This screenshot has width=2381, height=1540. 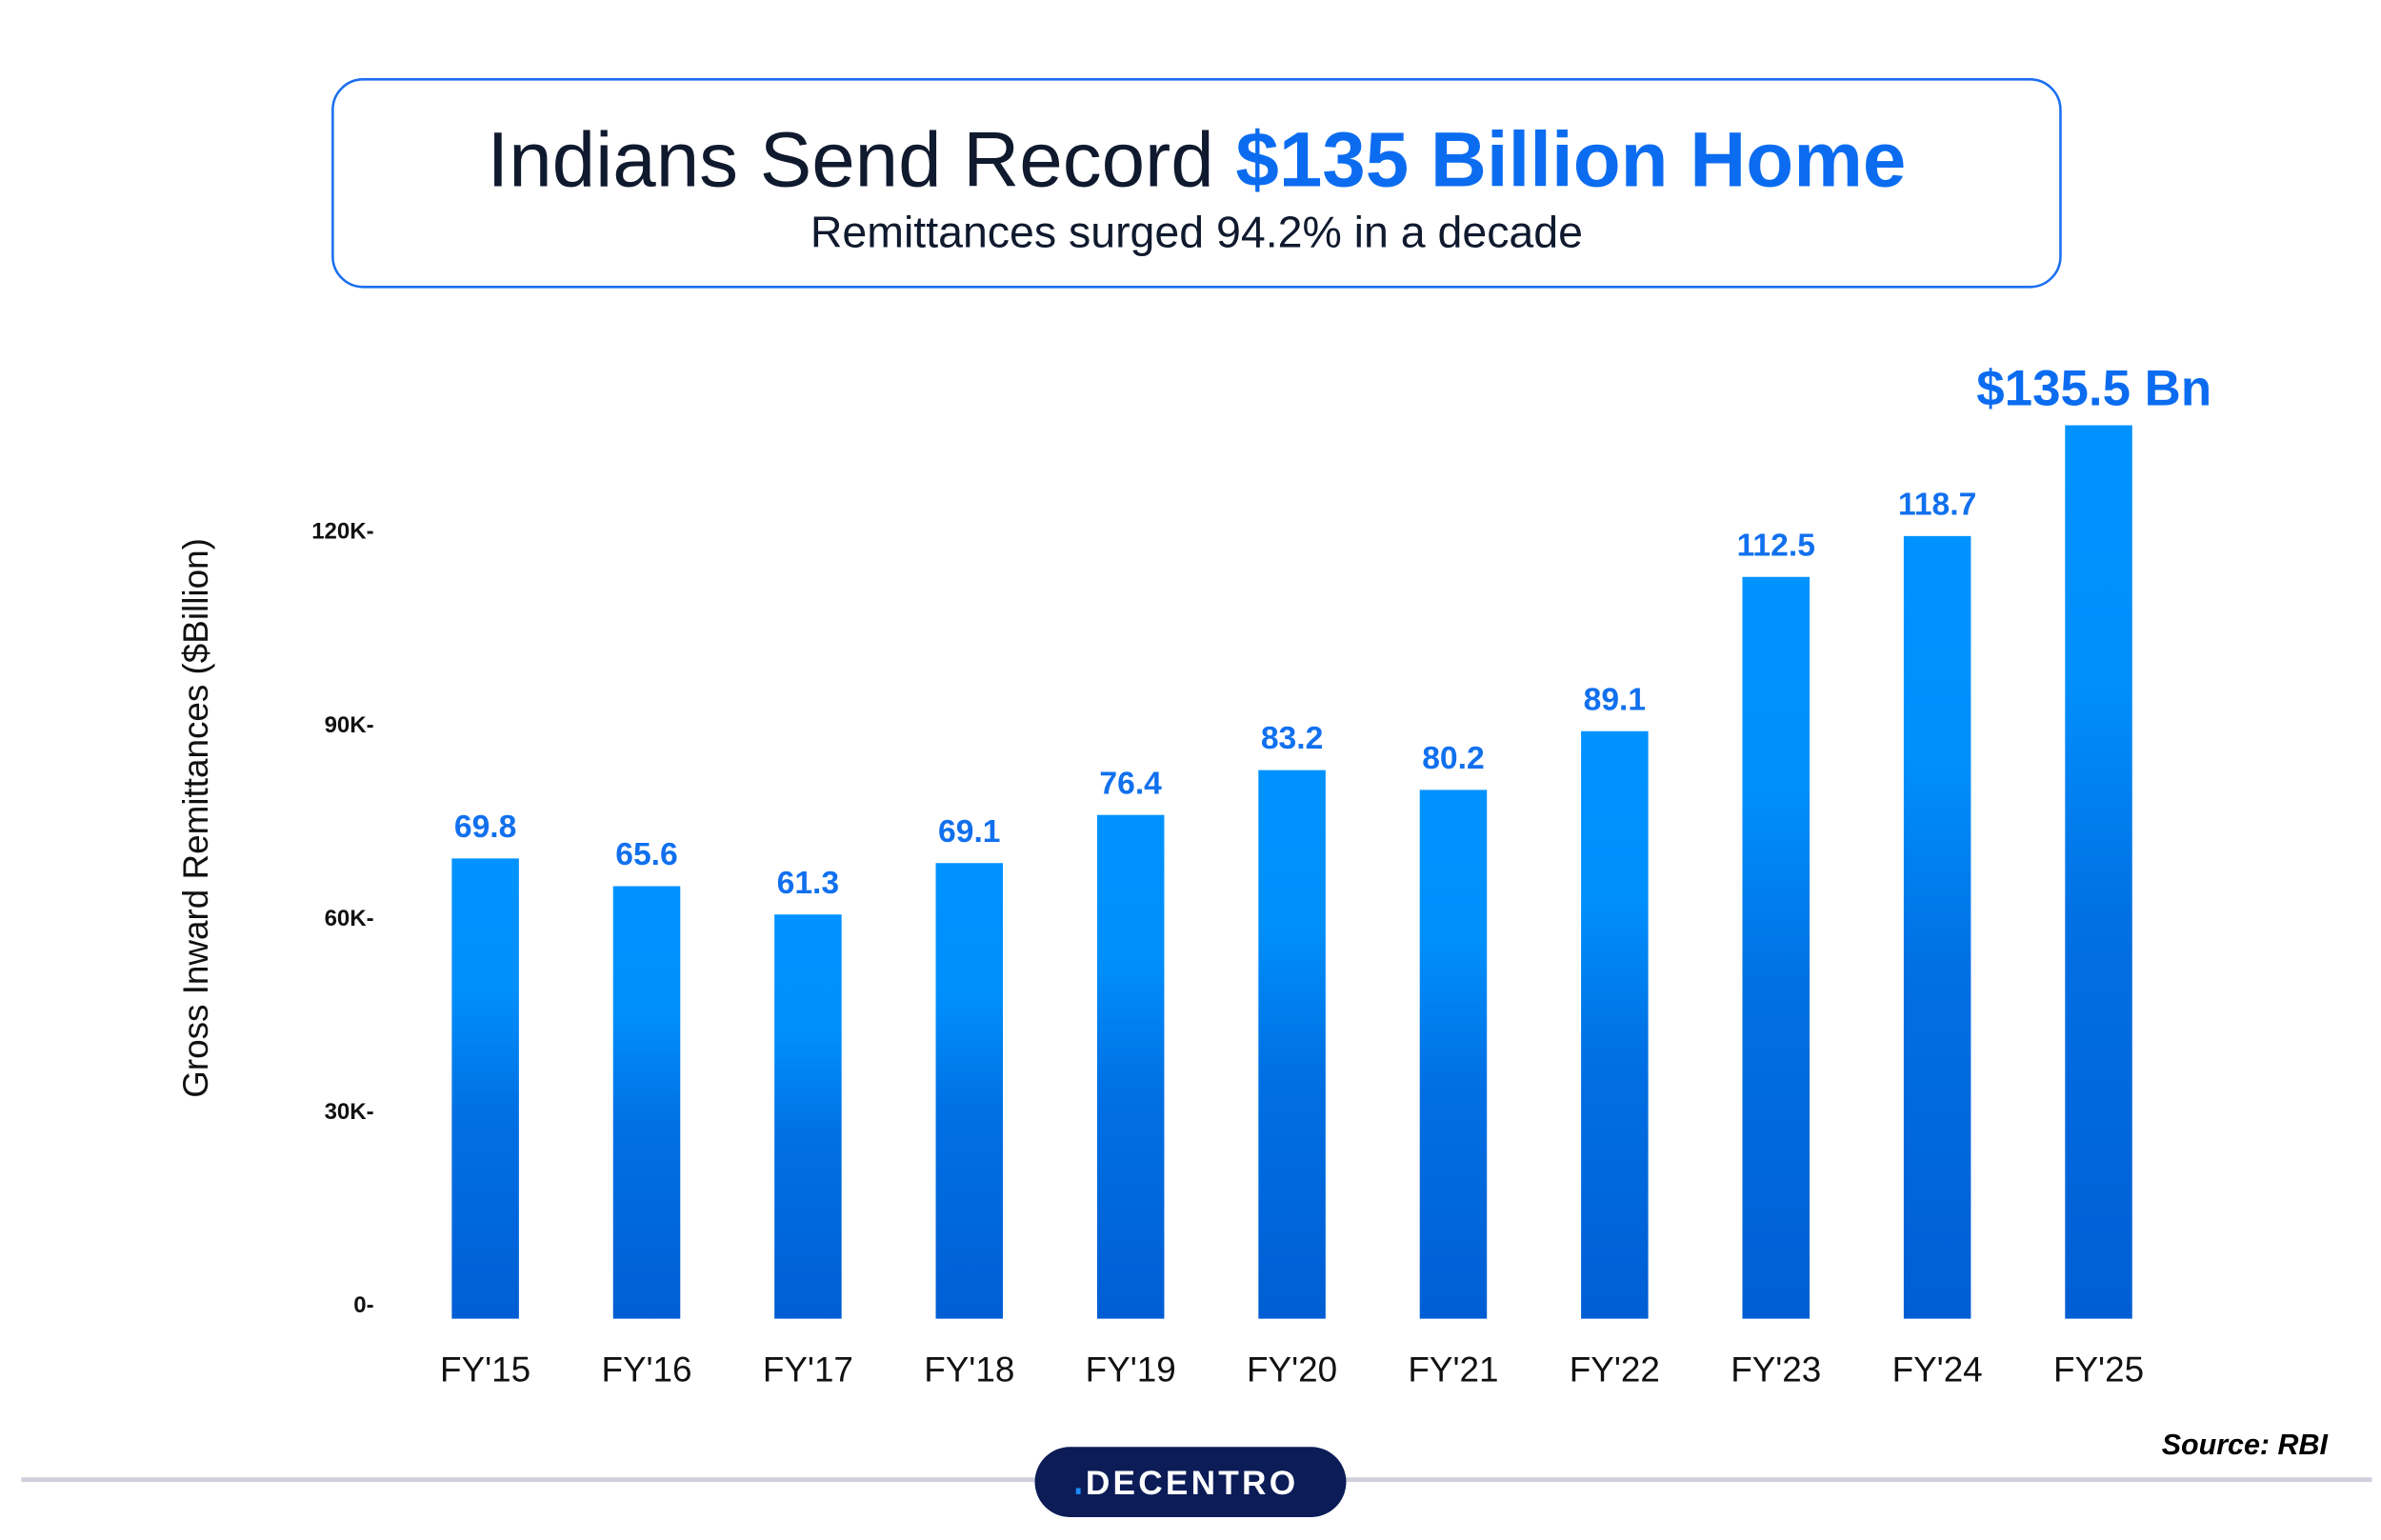 What do you see at coordinates (808, 1369) in the screenshot?
I see `x-tick-label: FY'17` at bounding box center [808, 1369].